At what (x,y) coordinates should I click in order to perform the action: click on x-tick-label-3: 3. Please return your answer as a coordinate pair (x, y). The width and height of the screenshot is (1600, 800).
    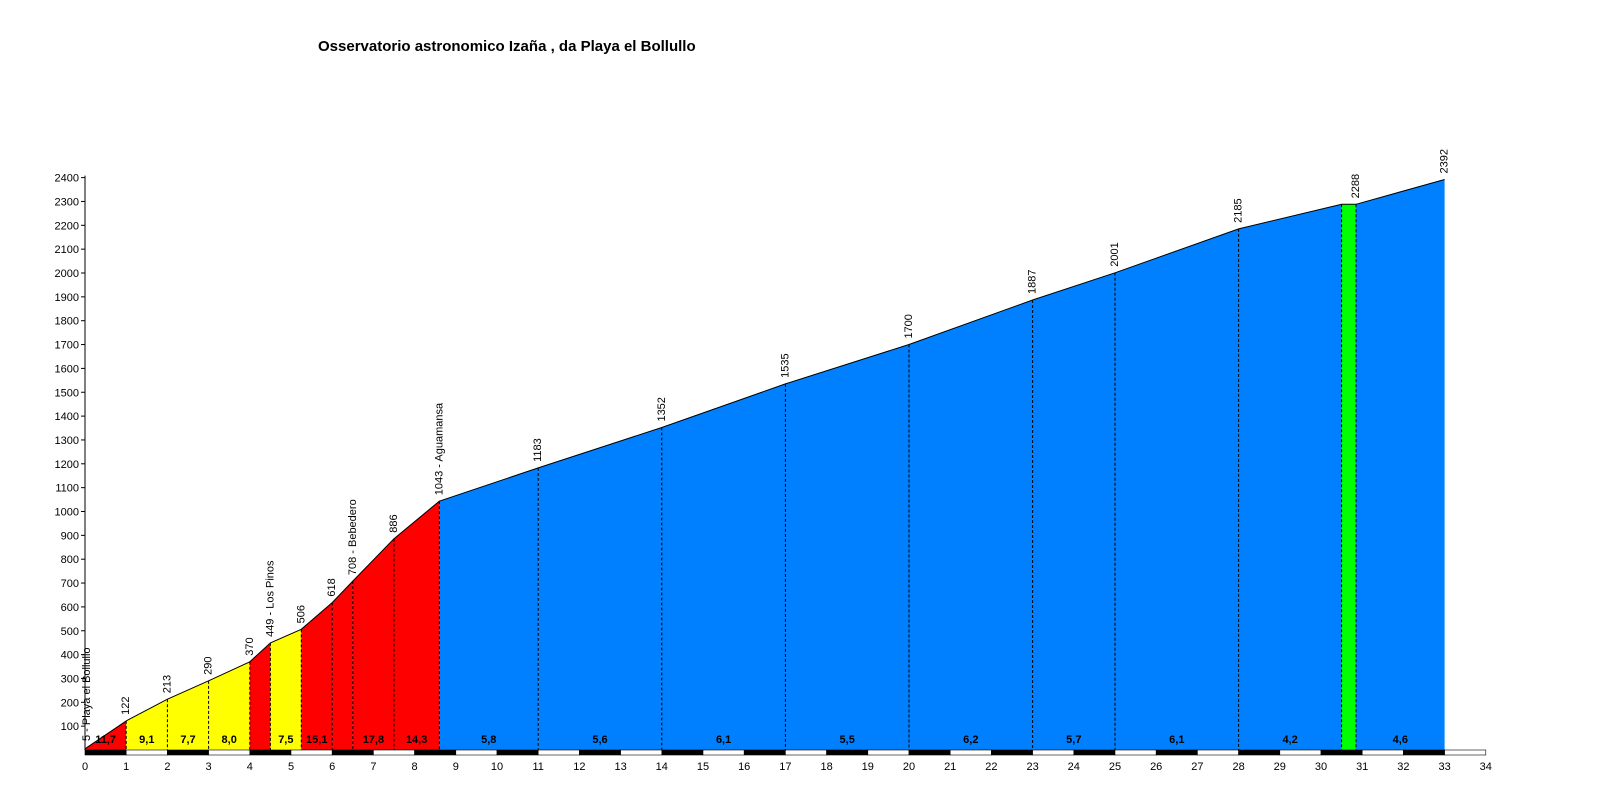
    Looking at the image, I should click on (209, 767).